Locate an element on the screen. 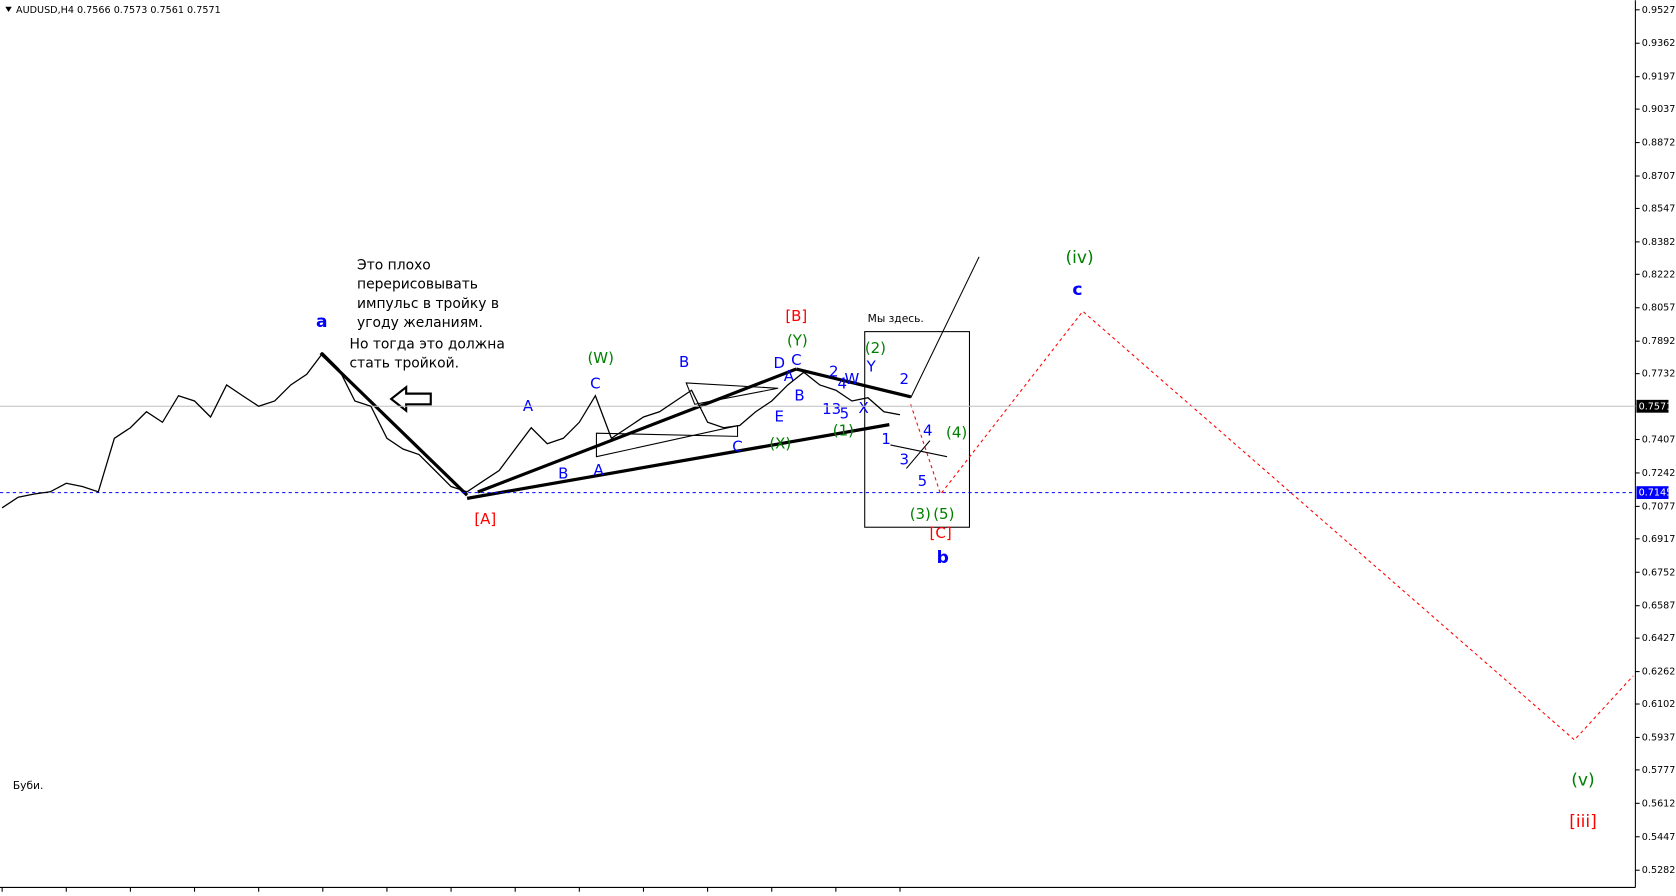 The height and width of the screenshot is (896, 1676). wave-label: 3 is located at coordinates (905, 459).